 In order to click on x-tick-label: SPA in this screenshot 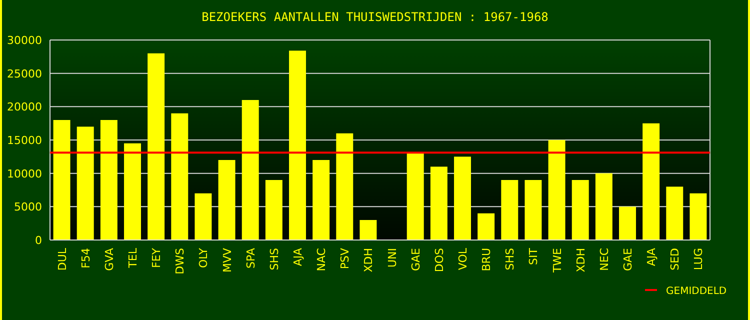, I will do `click(251, 258)`.